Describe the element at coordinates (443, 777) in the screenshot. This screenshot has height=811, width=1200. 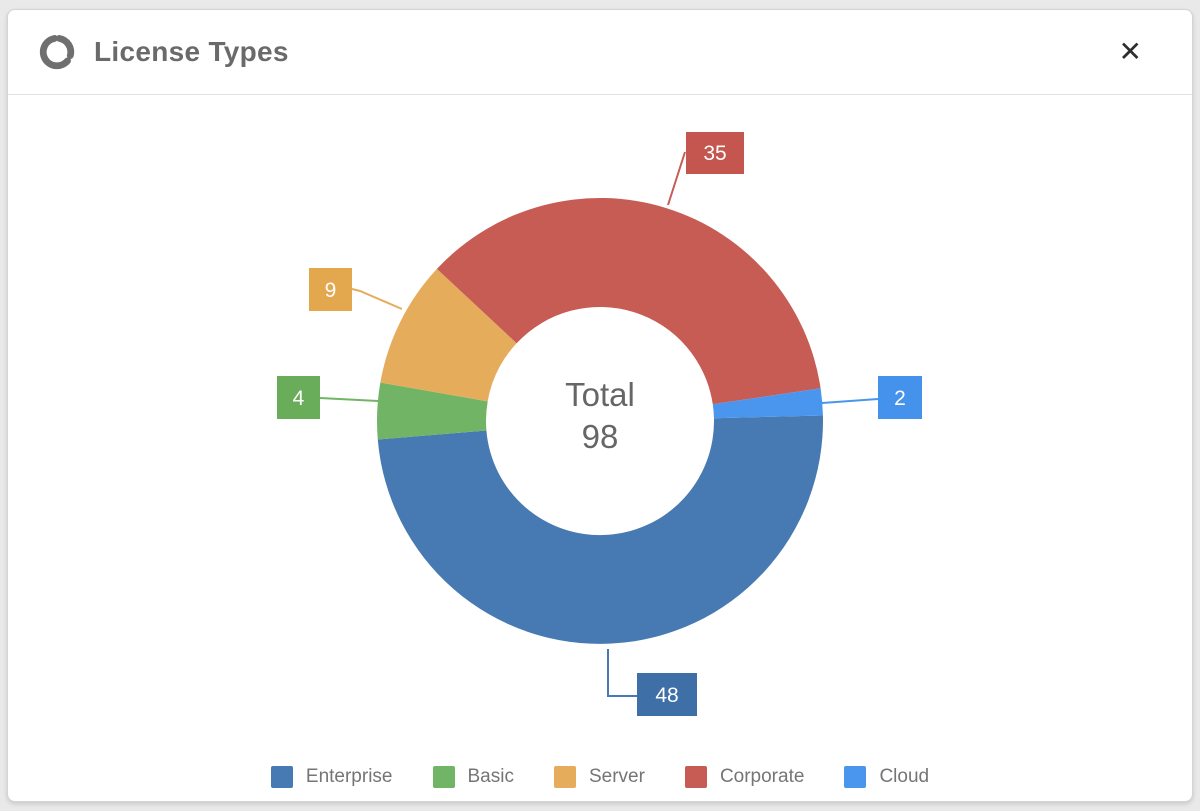
I see `legend-swatch-basic` at that location.